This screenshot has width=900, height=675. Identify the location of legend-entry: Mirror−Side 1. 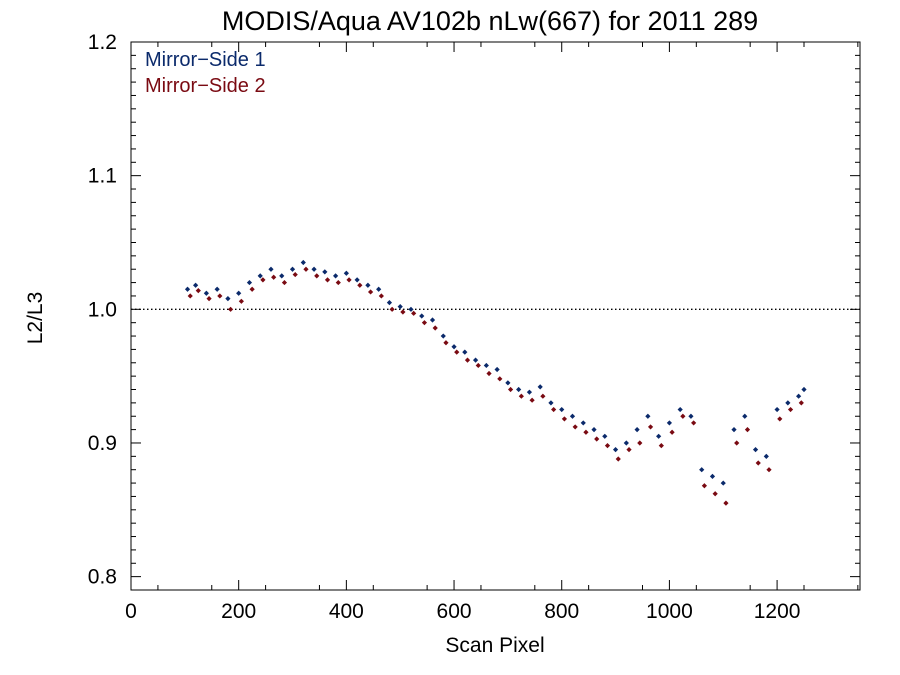
(205, 60).